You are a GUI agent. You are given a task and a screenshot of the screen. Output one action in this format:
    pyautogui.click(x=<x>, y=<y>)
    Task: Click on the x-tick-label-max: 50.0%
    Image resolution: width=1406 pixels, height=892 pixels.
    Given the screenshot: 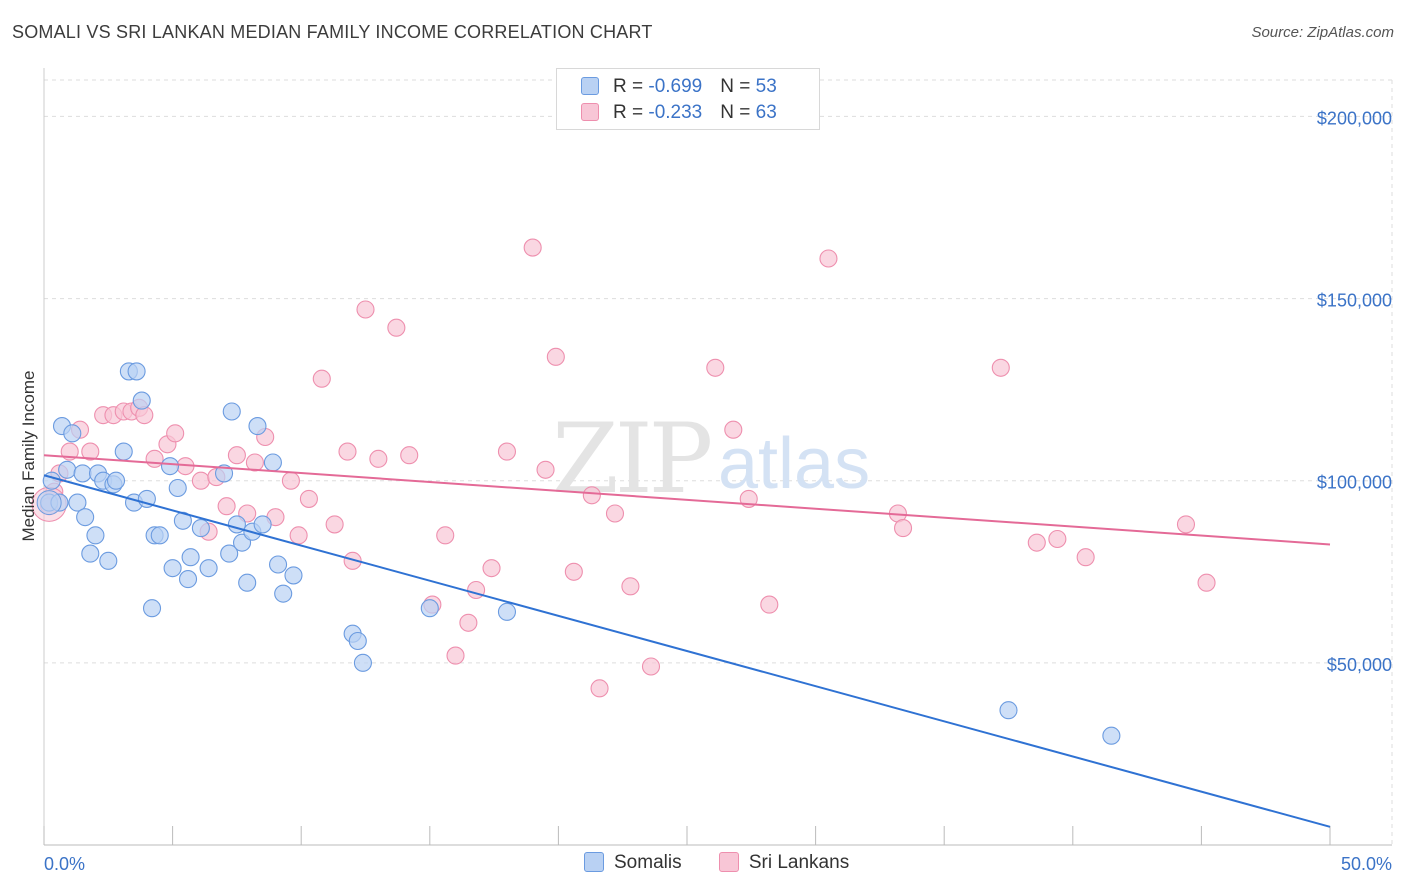 What is the action you would take?
    pyautogui.click(x=1366, y=864)
    